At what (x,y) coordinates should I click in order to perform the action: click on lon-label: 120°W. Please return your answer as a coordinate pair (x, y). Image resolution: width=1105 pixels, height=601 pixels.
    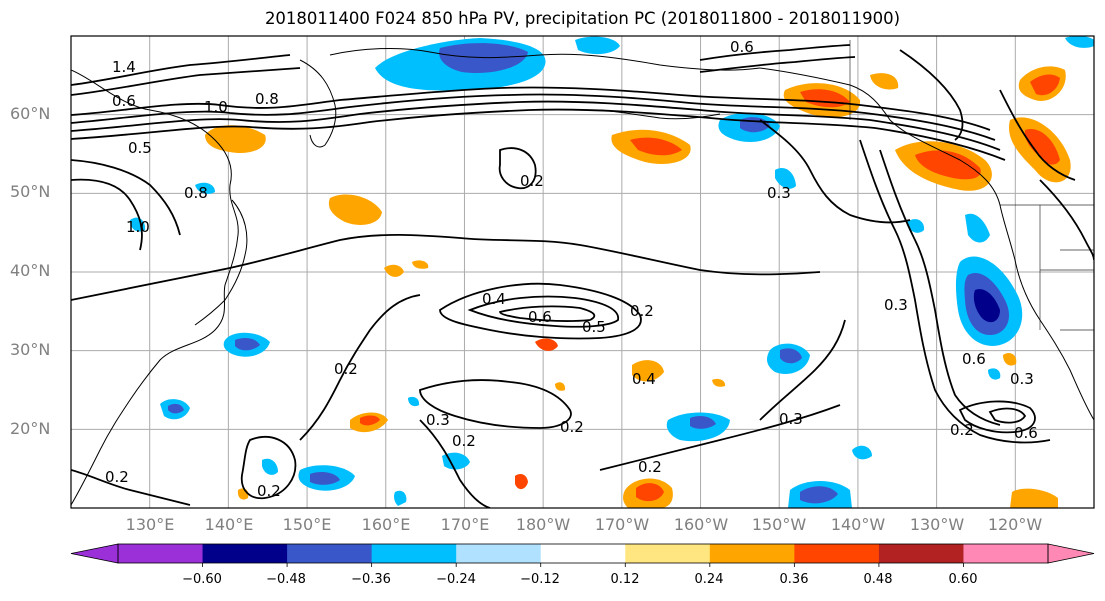
    Looking at the image, I should click on (1015, 524).